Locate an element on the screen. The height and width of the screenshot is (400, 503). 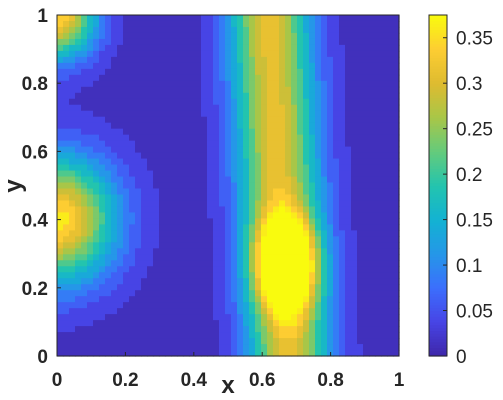
colorbar-tick-label: 0.3 is located at coordinates (469, 84).